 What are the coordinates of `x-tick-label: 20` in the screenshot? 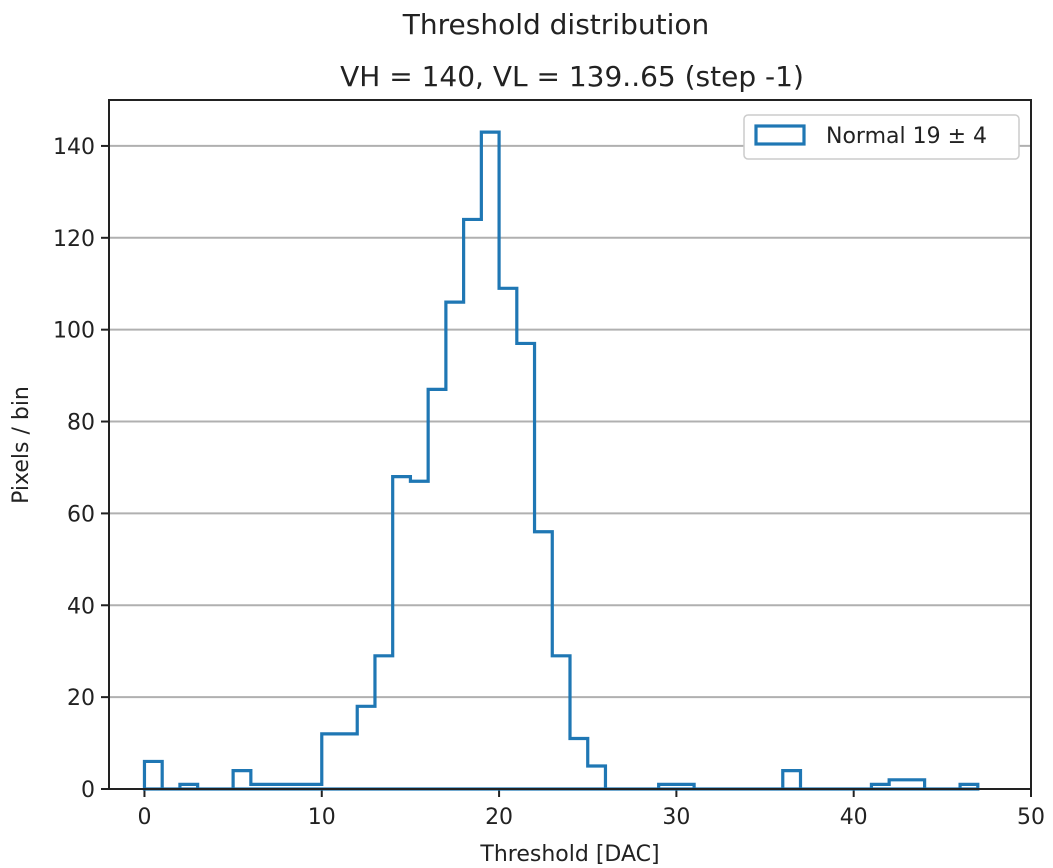 It's located at (499, 817).